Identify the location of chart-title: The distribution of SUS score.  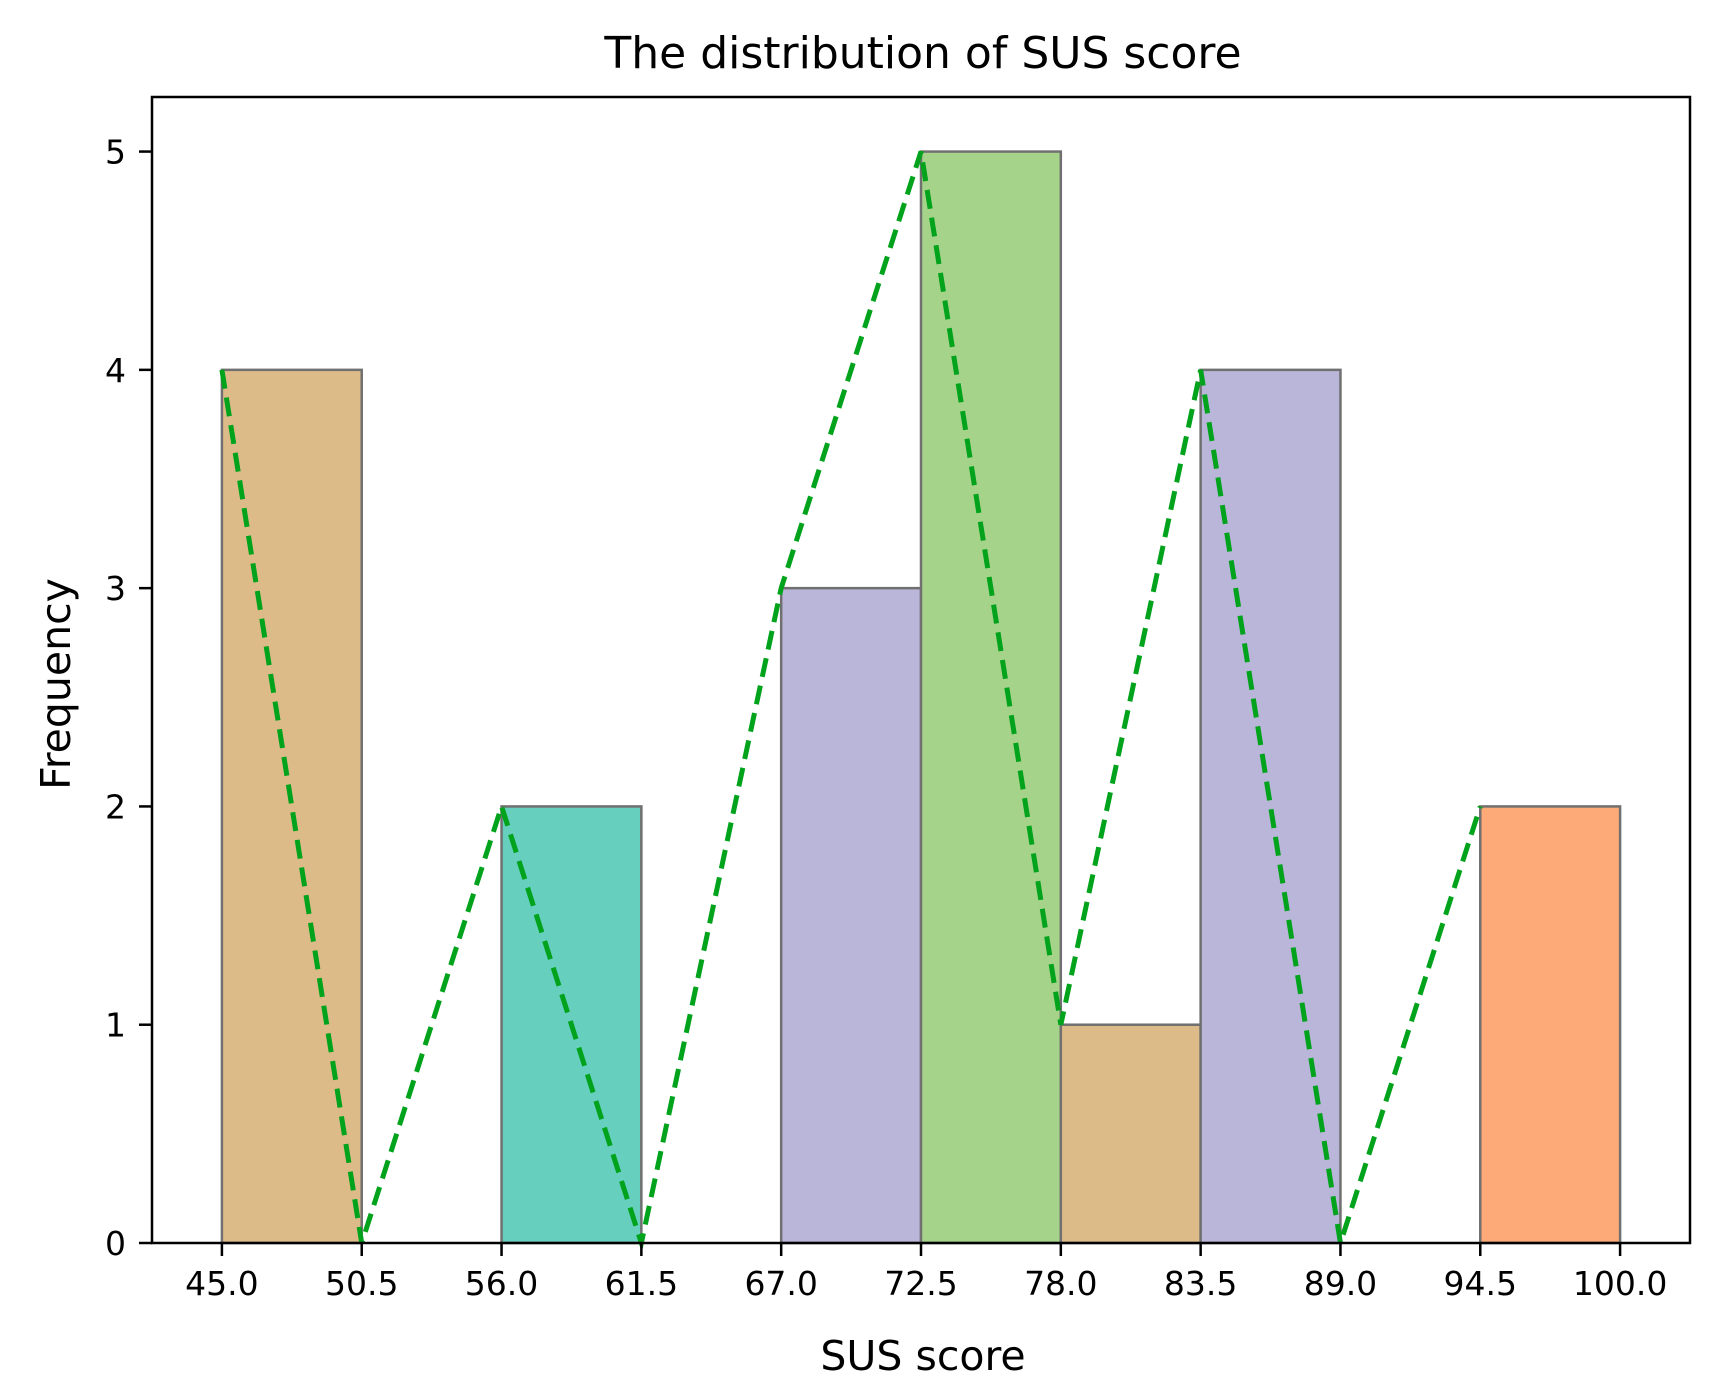
(922, 53).